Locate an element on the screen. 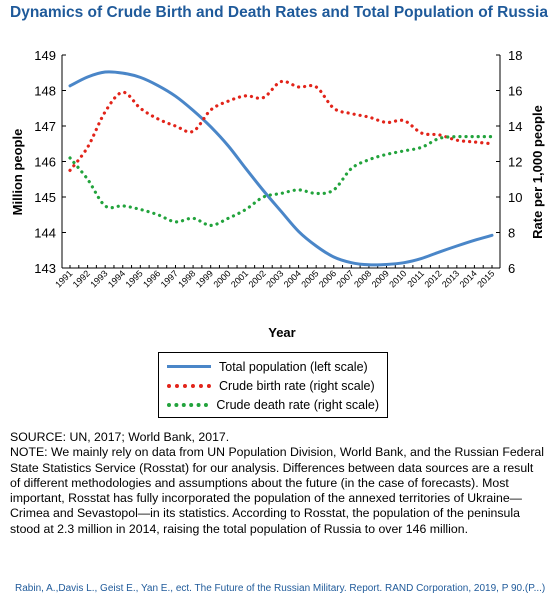  legend-swatch-death-rate is located at coordinates (188, 404).